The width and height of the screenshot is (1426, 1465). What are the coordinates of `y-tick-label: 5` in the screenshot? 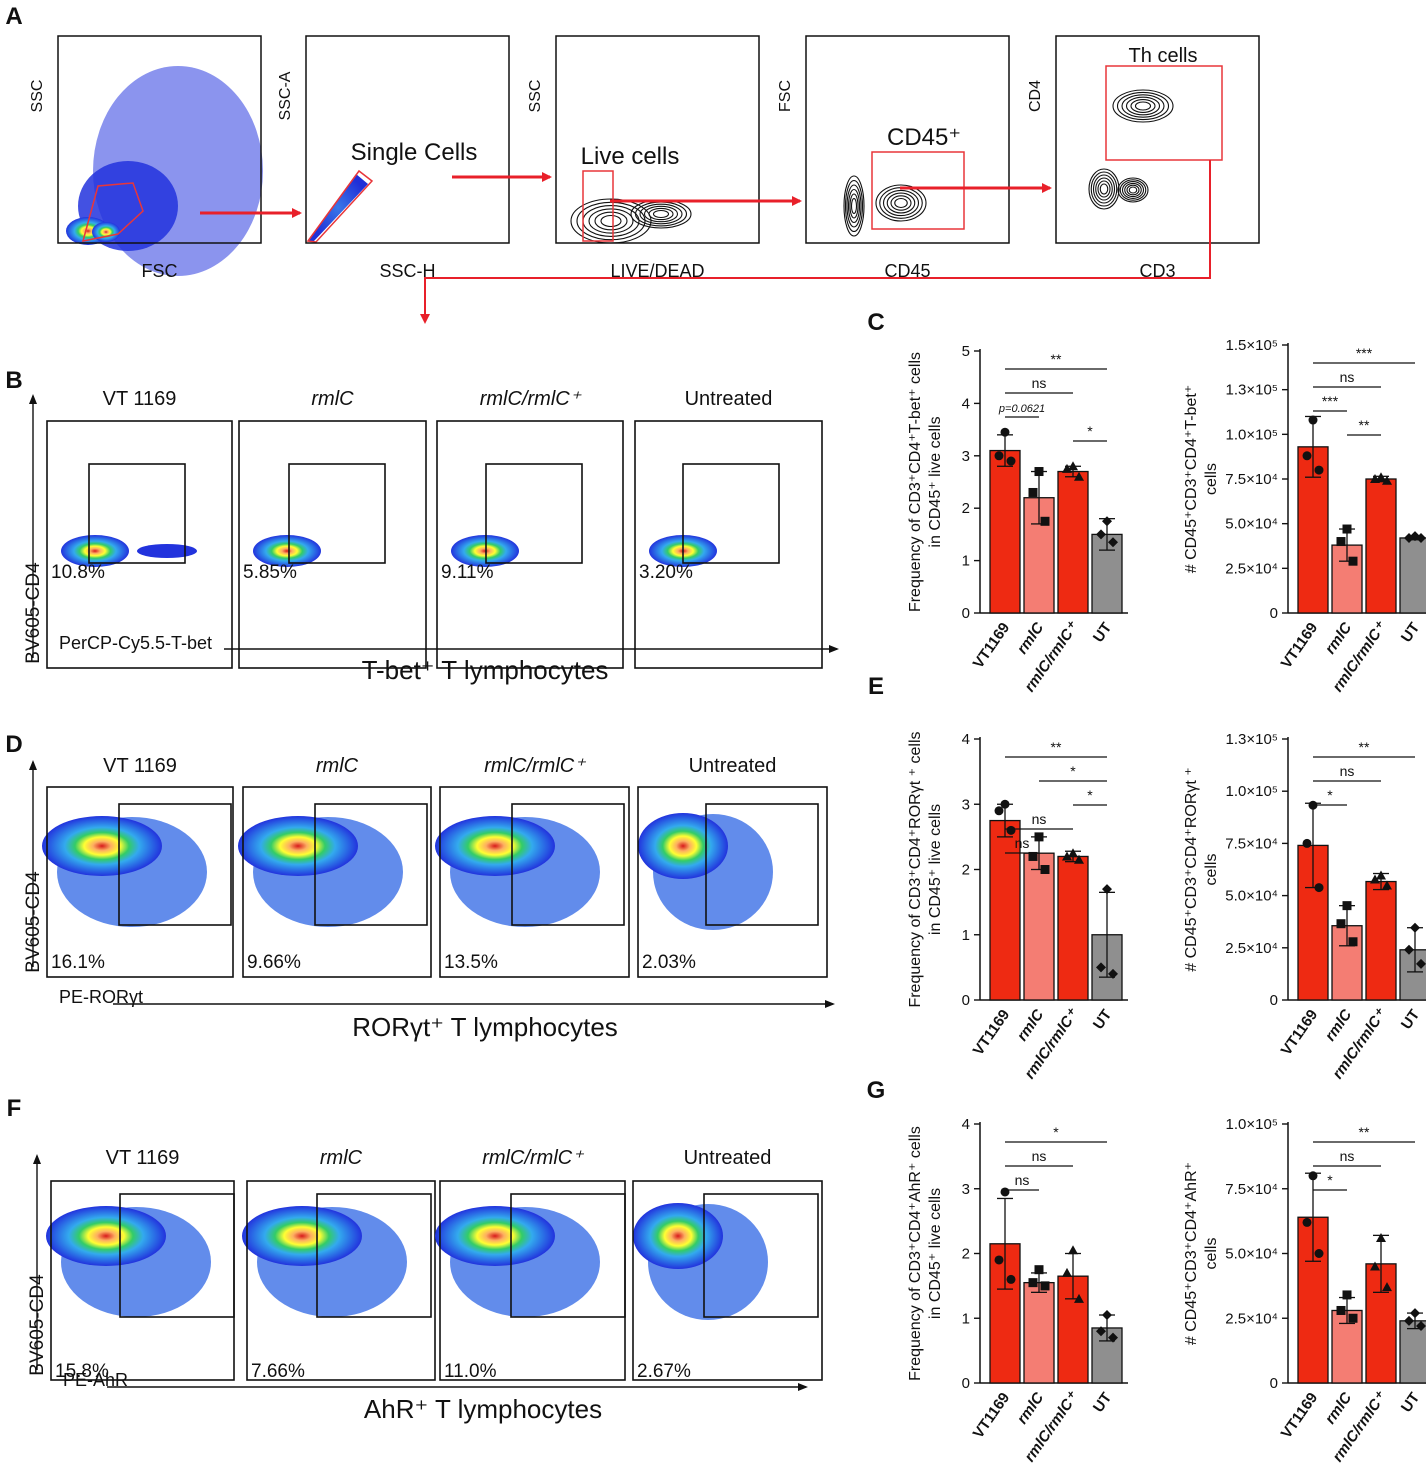 It's located at (966, 351).